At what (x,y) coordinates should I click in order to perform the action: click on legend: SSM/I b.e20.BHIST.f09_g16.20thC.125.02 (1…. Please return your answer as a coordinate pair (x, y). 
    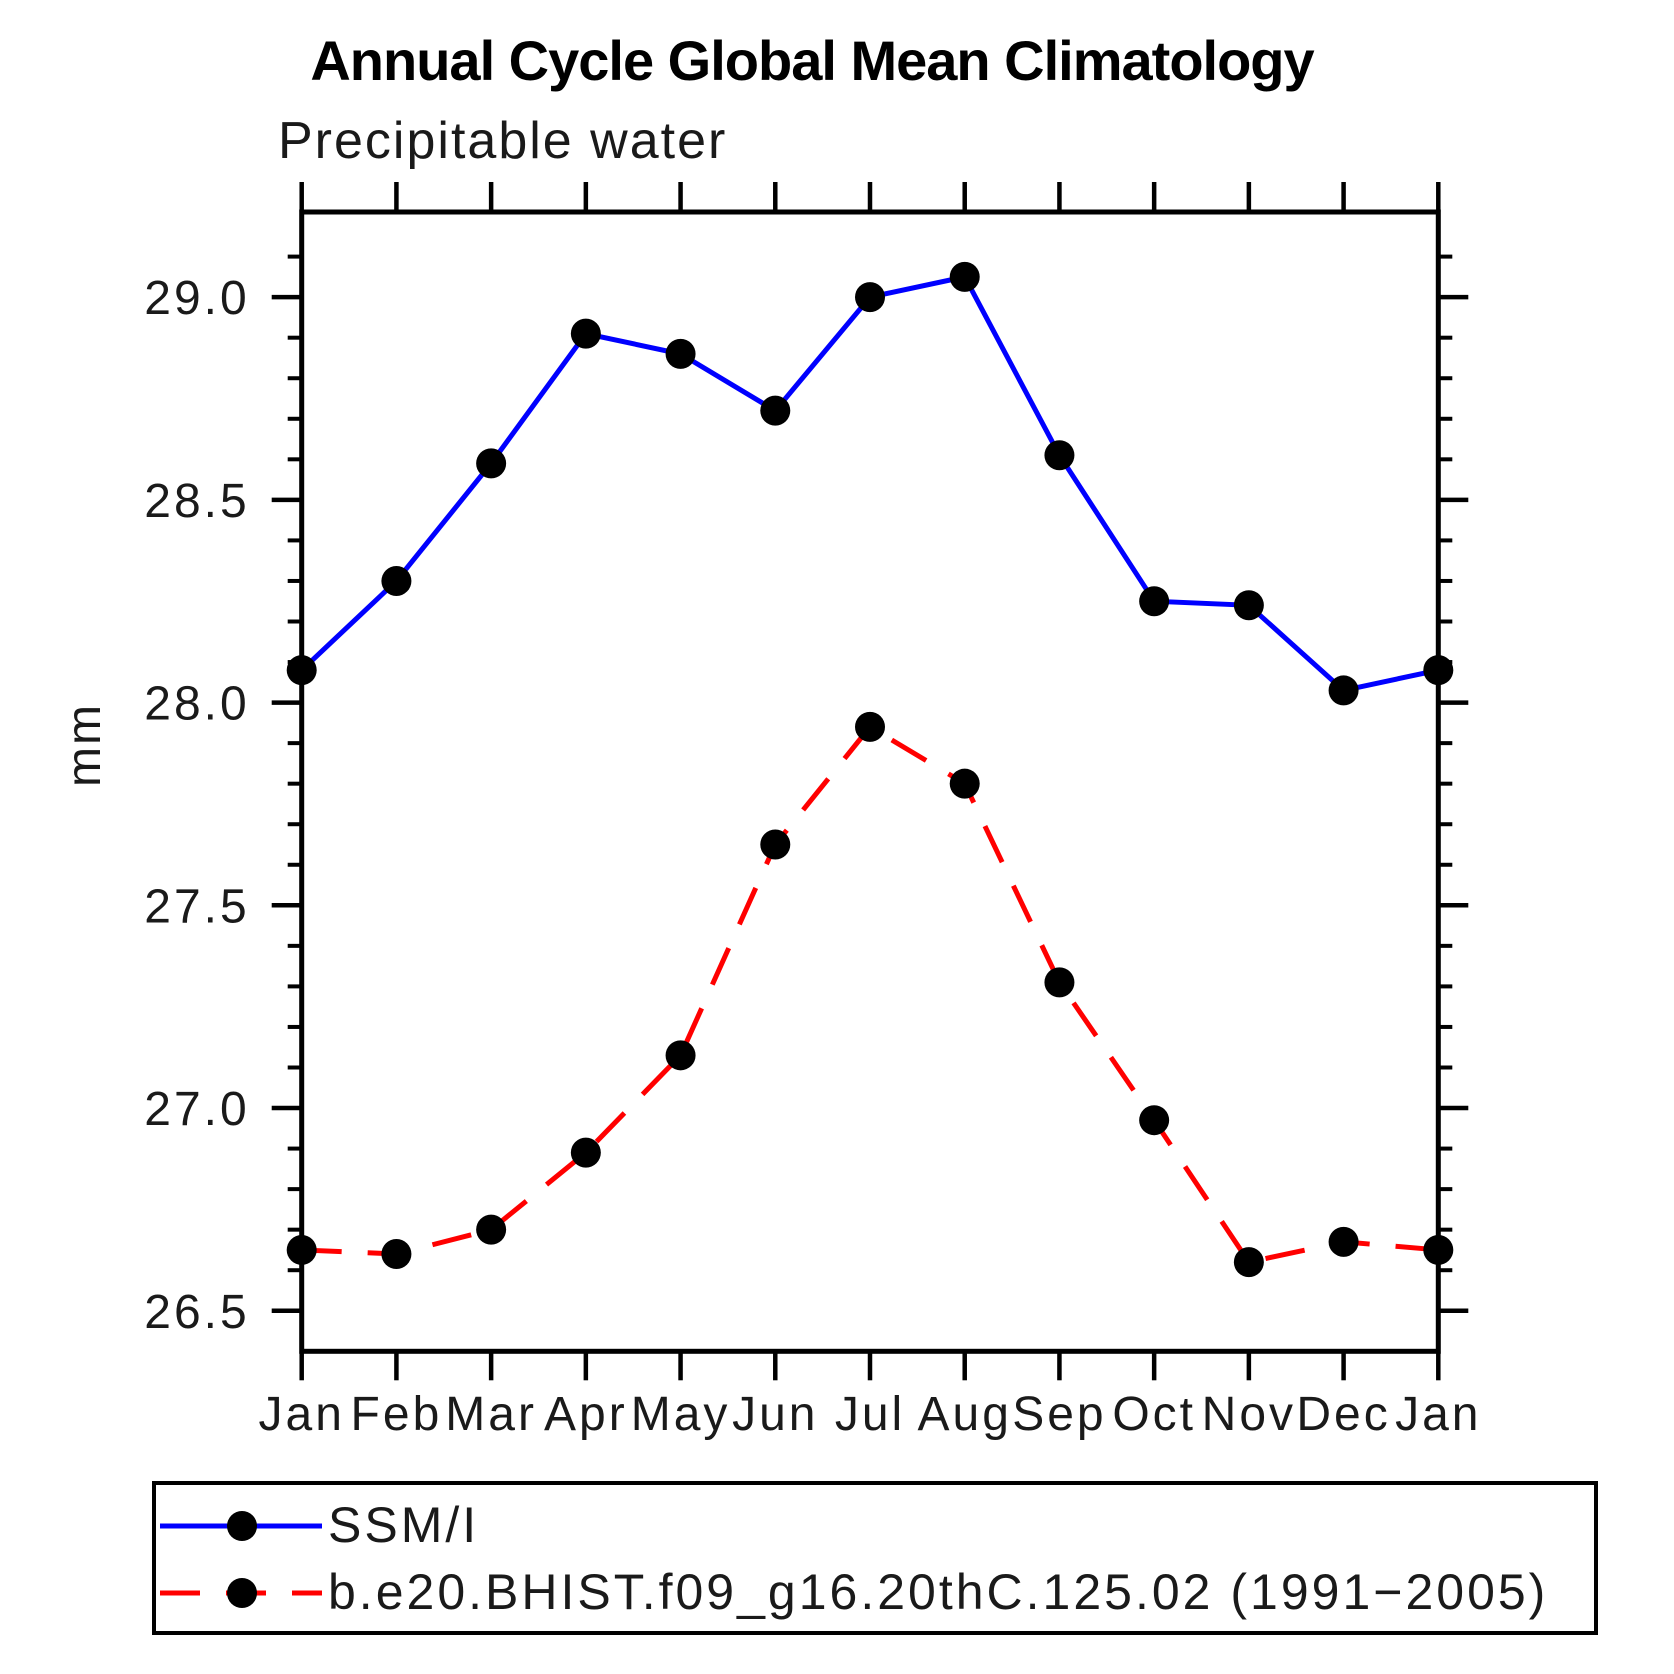
    Looking at the image, I should click on (875, 1558).